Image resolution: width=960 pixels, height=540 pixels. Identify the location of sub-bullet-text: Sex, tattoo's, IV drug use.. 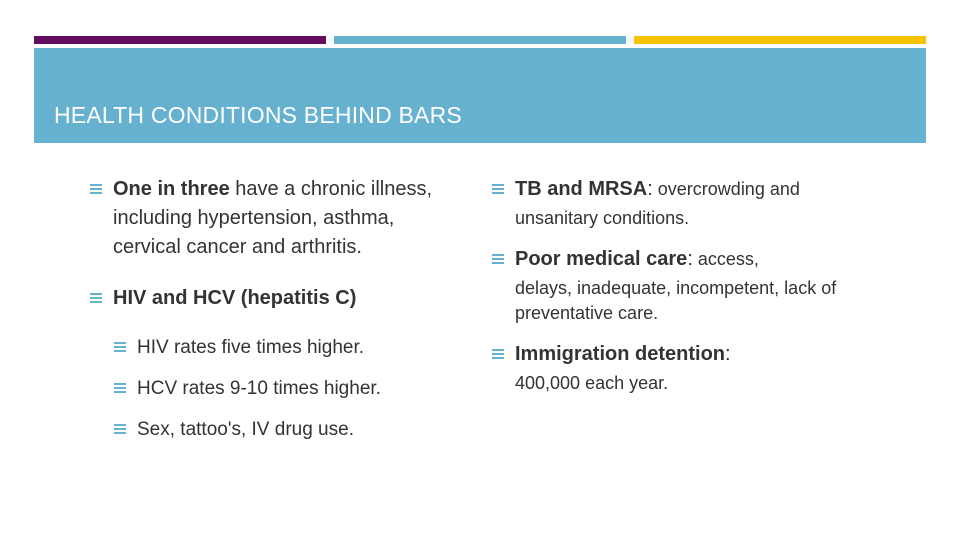
(245, 429).